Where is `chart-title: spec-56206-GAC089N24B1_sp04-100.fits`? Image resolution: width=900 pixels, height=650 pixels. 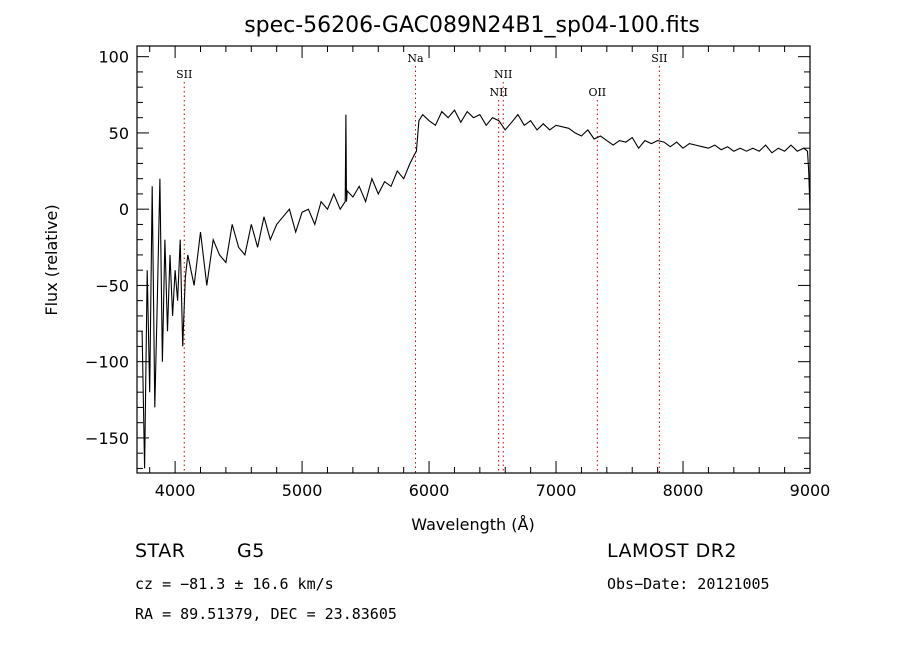 chart-title: spec-56206-GAC089N24B1_sp04-100.fits is located at coordinates (472, 25).